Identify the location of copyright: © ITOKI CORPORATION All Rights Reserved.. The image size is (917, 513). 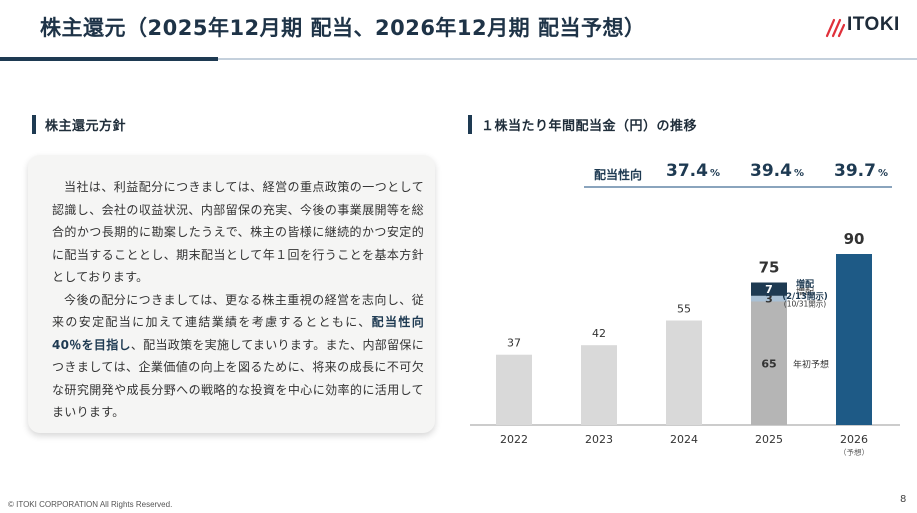
(90, 504).